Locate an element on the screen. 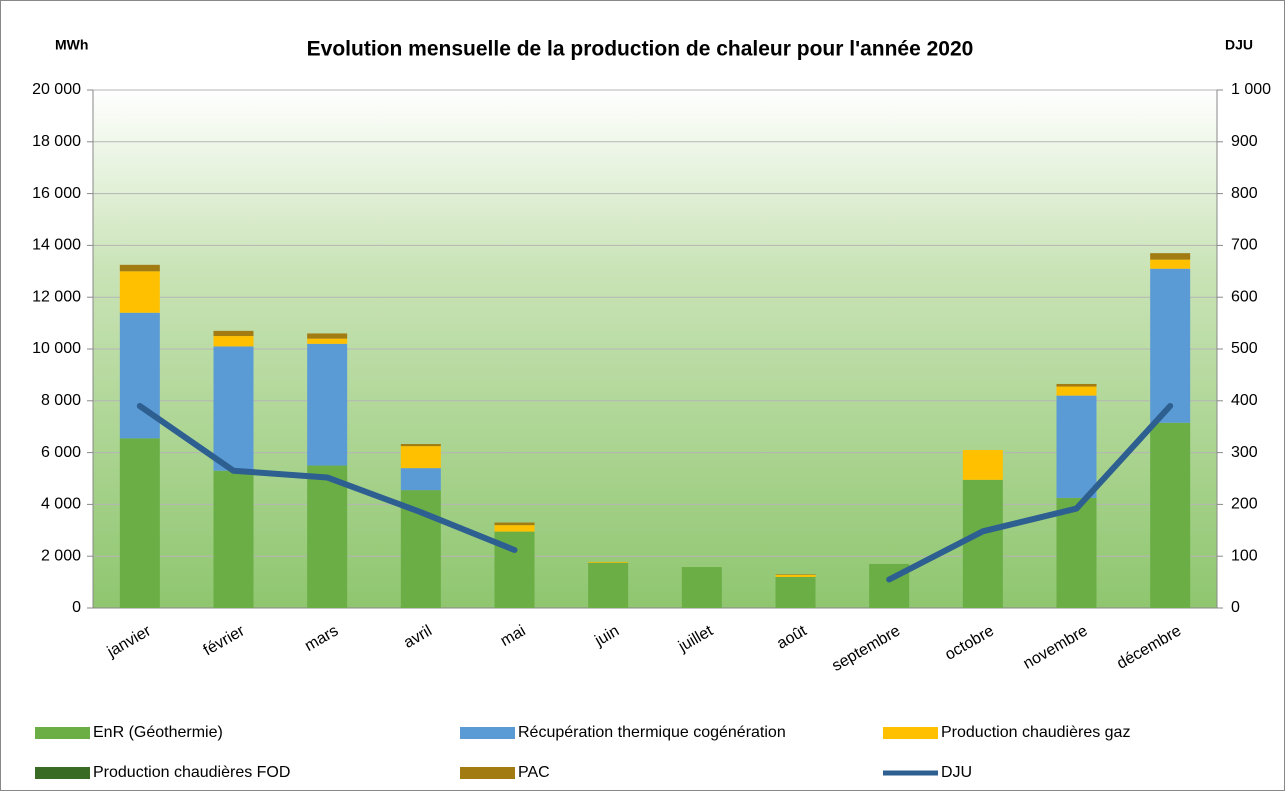 This screenshot has width=1285, height=791. y-tick-label: 14 000 is located at coordinates (56, 245).